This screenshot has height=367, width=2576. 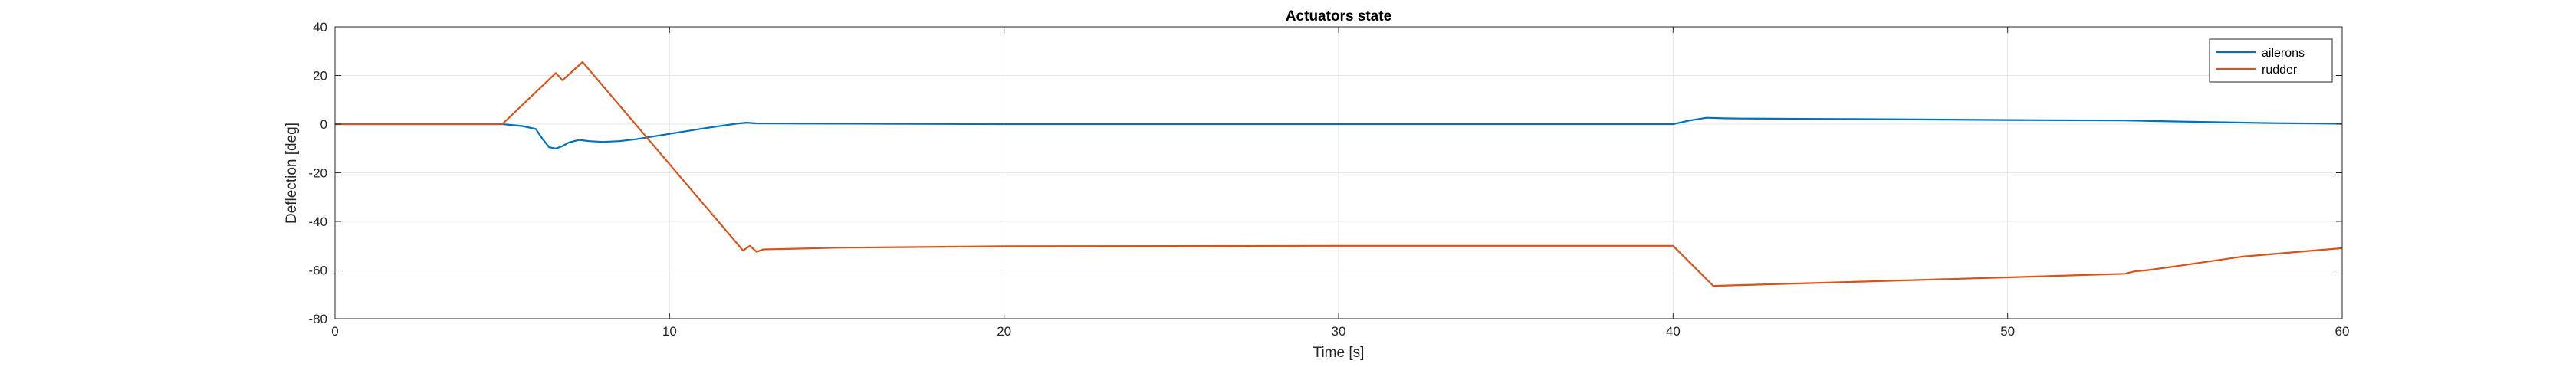 I want to click on y-tick-label: -60, so click(x=317, y=271).